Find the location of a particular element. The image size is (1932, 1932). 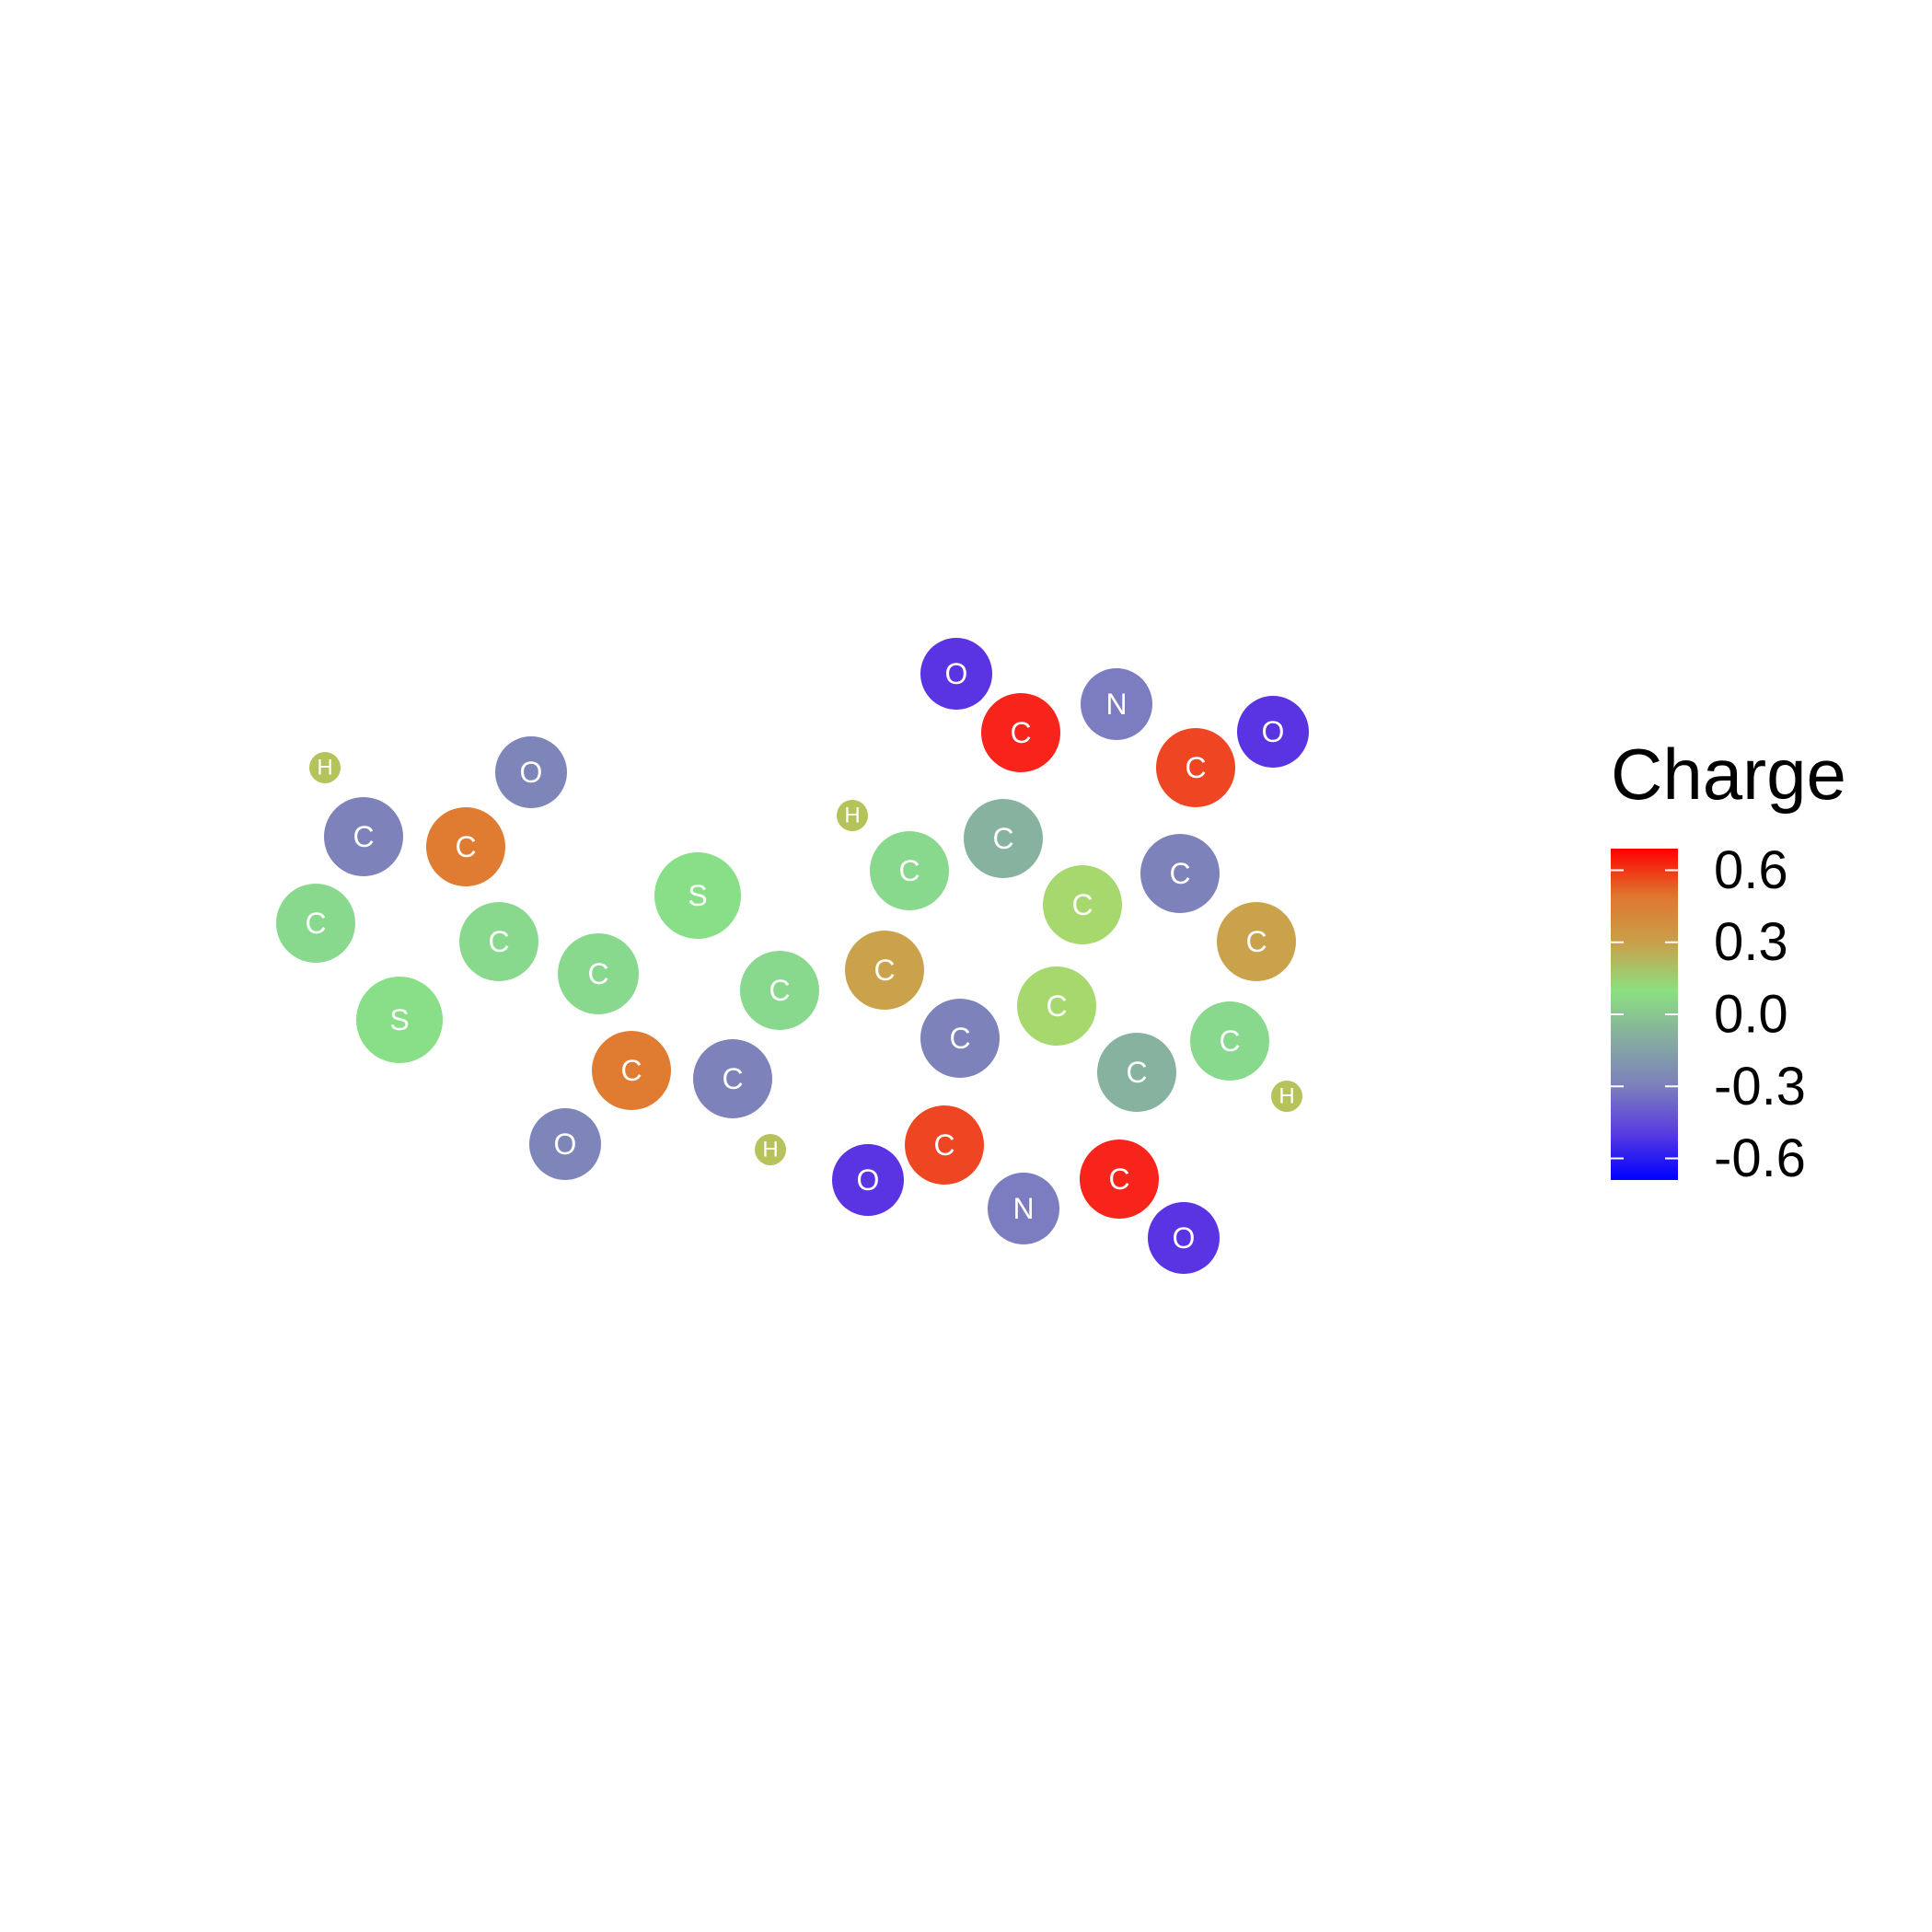

legend-title: Charge is located at coordinates (1729, 775).